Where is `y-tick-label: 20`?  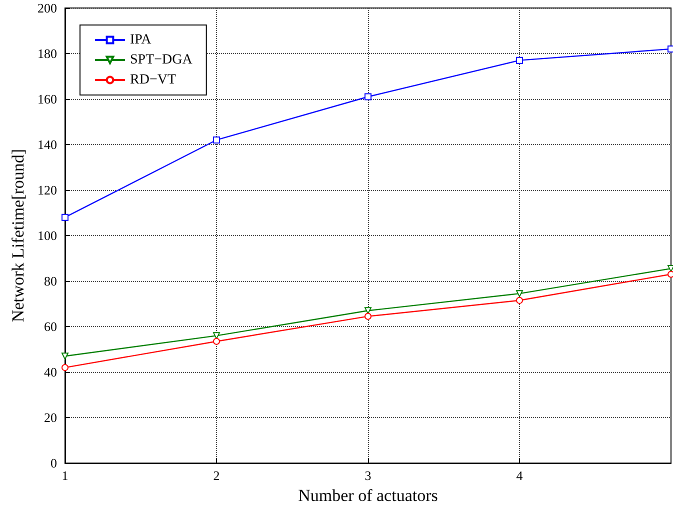
y-tick-label: 20 is located at coordinates (50, 418).